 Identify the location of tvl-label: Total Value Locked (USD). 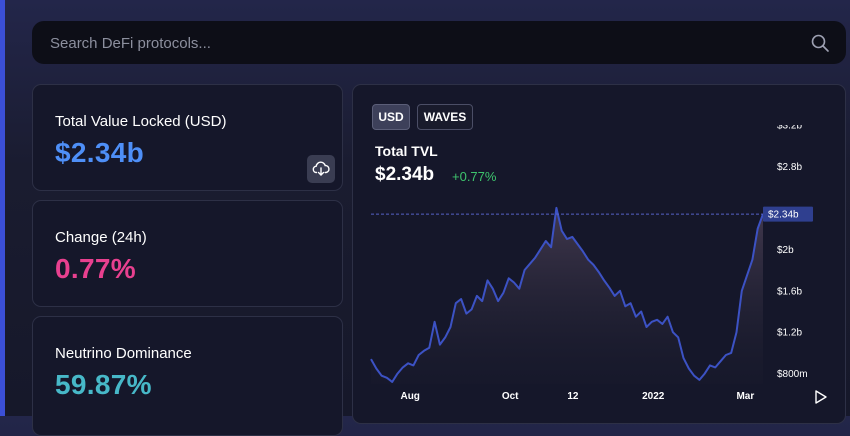
(141, 121).